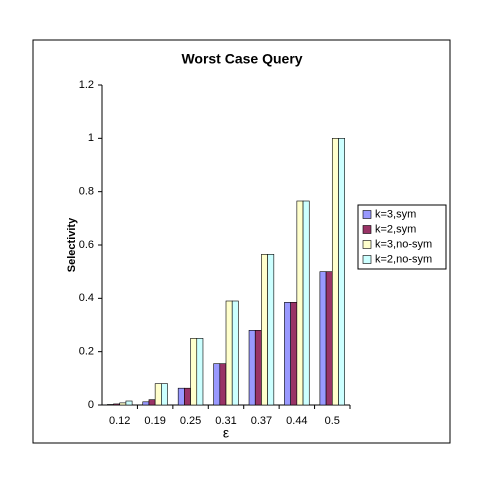 This screenshot has height=485, width=485. I want to click on y-tick-label: 1.2, so click(86, 85).